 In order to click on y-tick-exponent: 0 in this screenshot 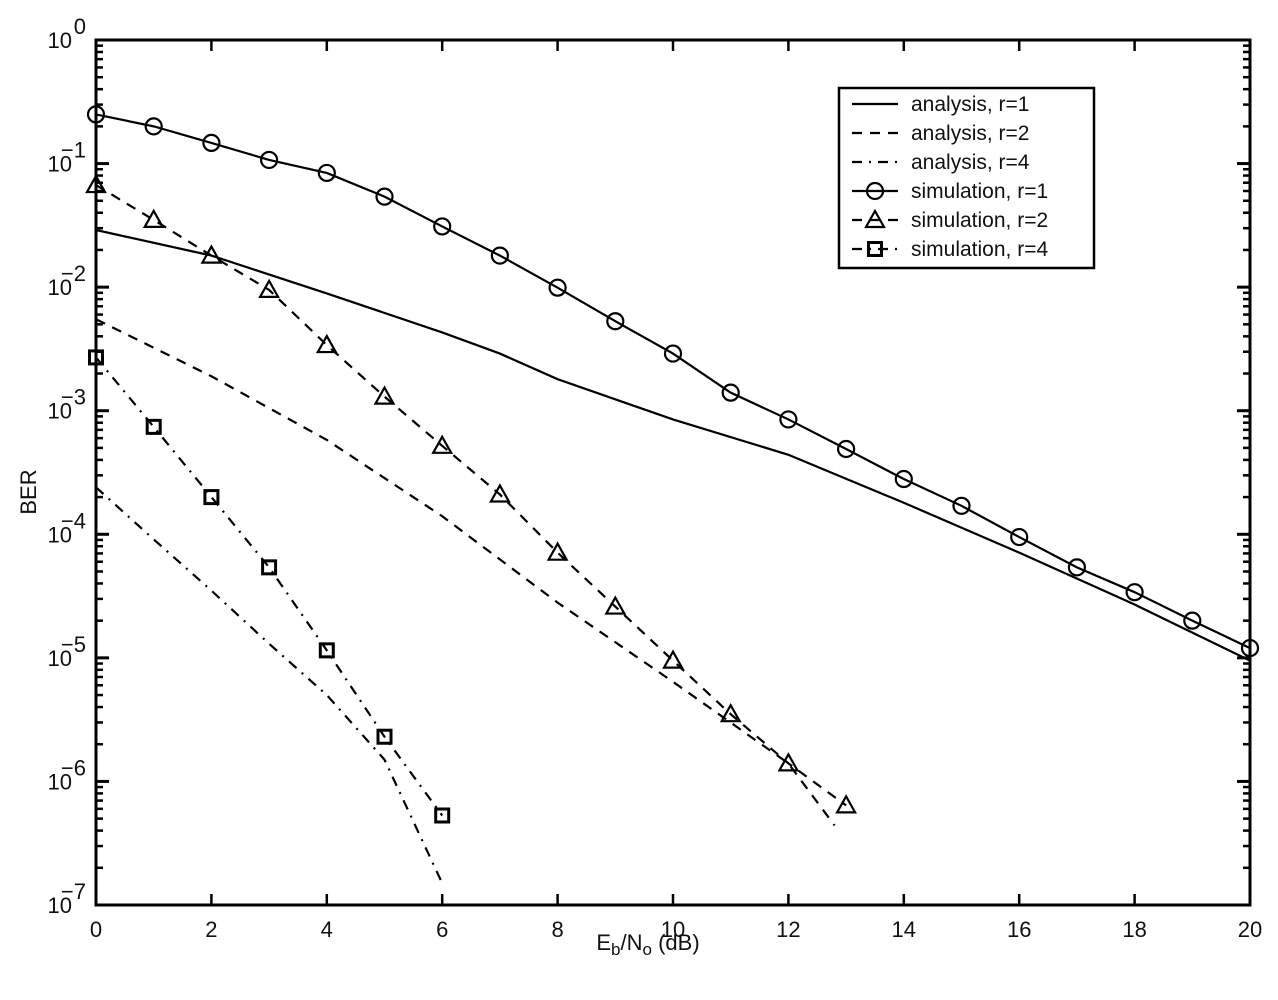, I will do `click(80, 26)`.